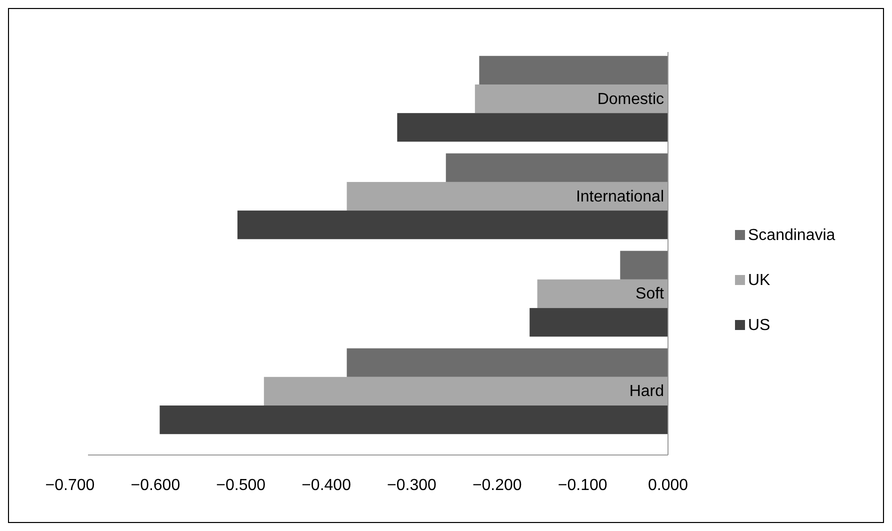  I want to click on y-tick-label: Soft, so click(650, 294).